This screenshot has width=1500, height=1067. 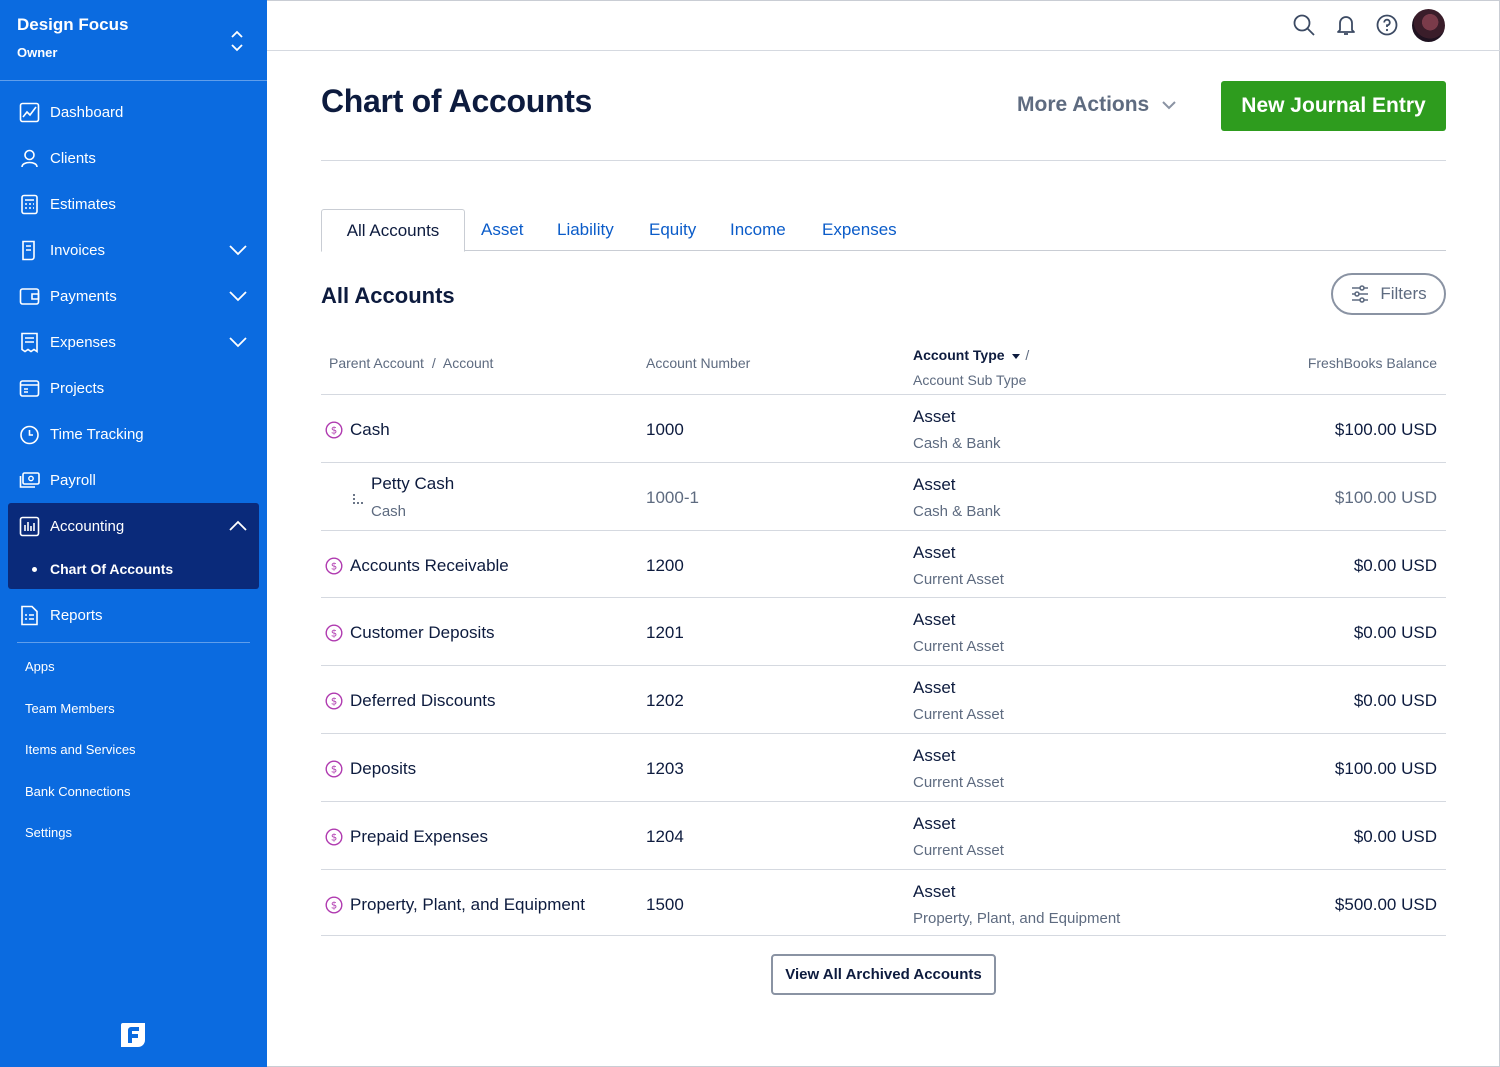 What do you see at coordinates (133, 342) in the screenshot?
I see `sidebar-item-expenses: Expenses` at bounding box center [133, 342].